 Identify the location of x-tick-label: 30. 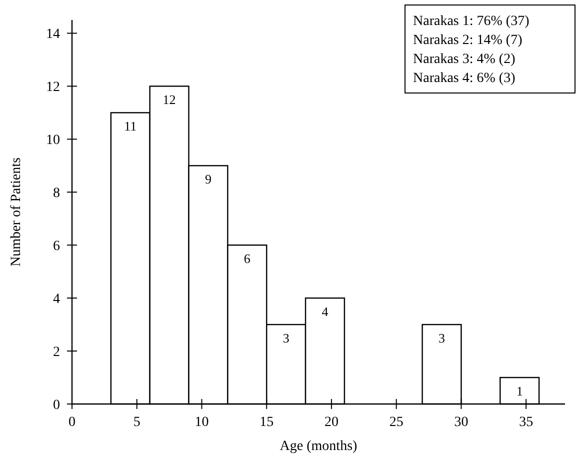
(461, 422).